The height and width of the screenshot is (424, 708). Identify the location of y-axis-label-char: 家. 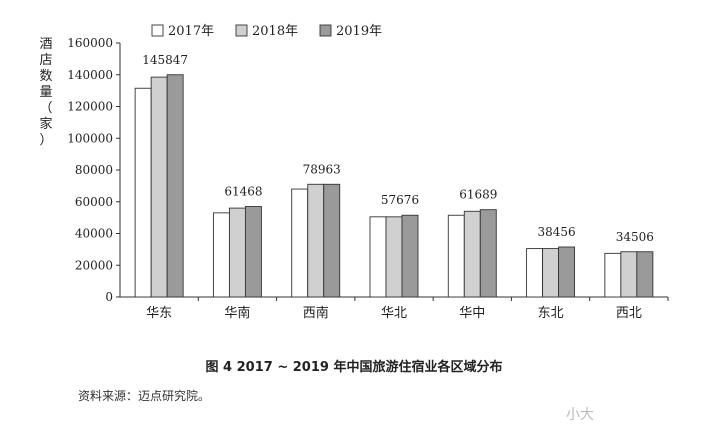
(45, 124).